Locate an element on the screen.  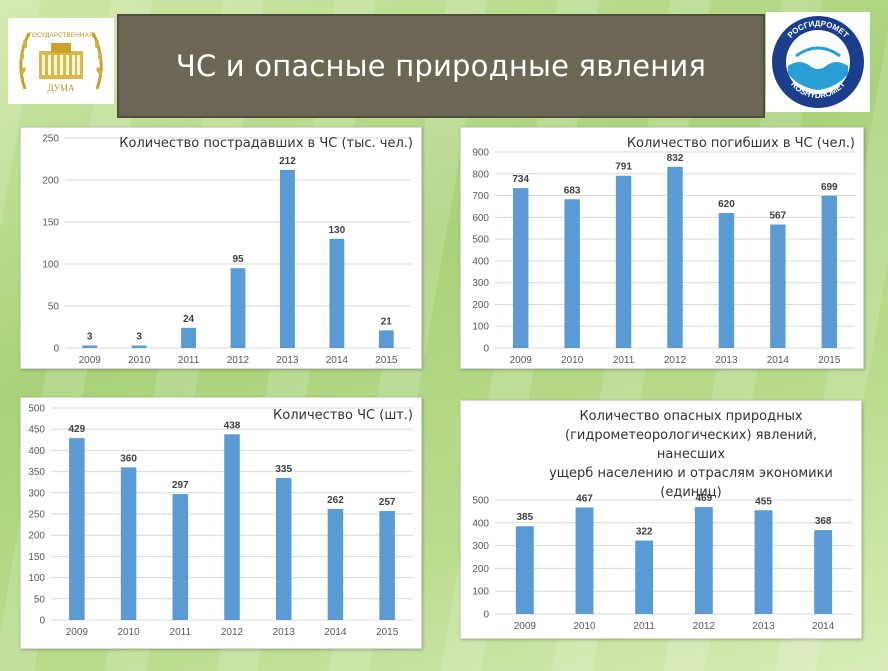
duma-logo: ГОСУДАРСТВЕННАЯ ДУМА is located at coordinates (61, 61).